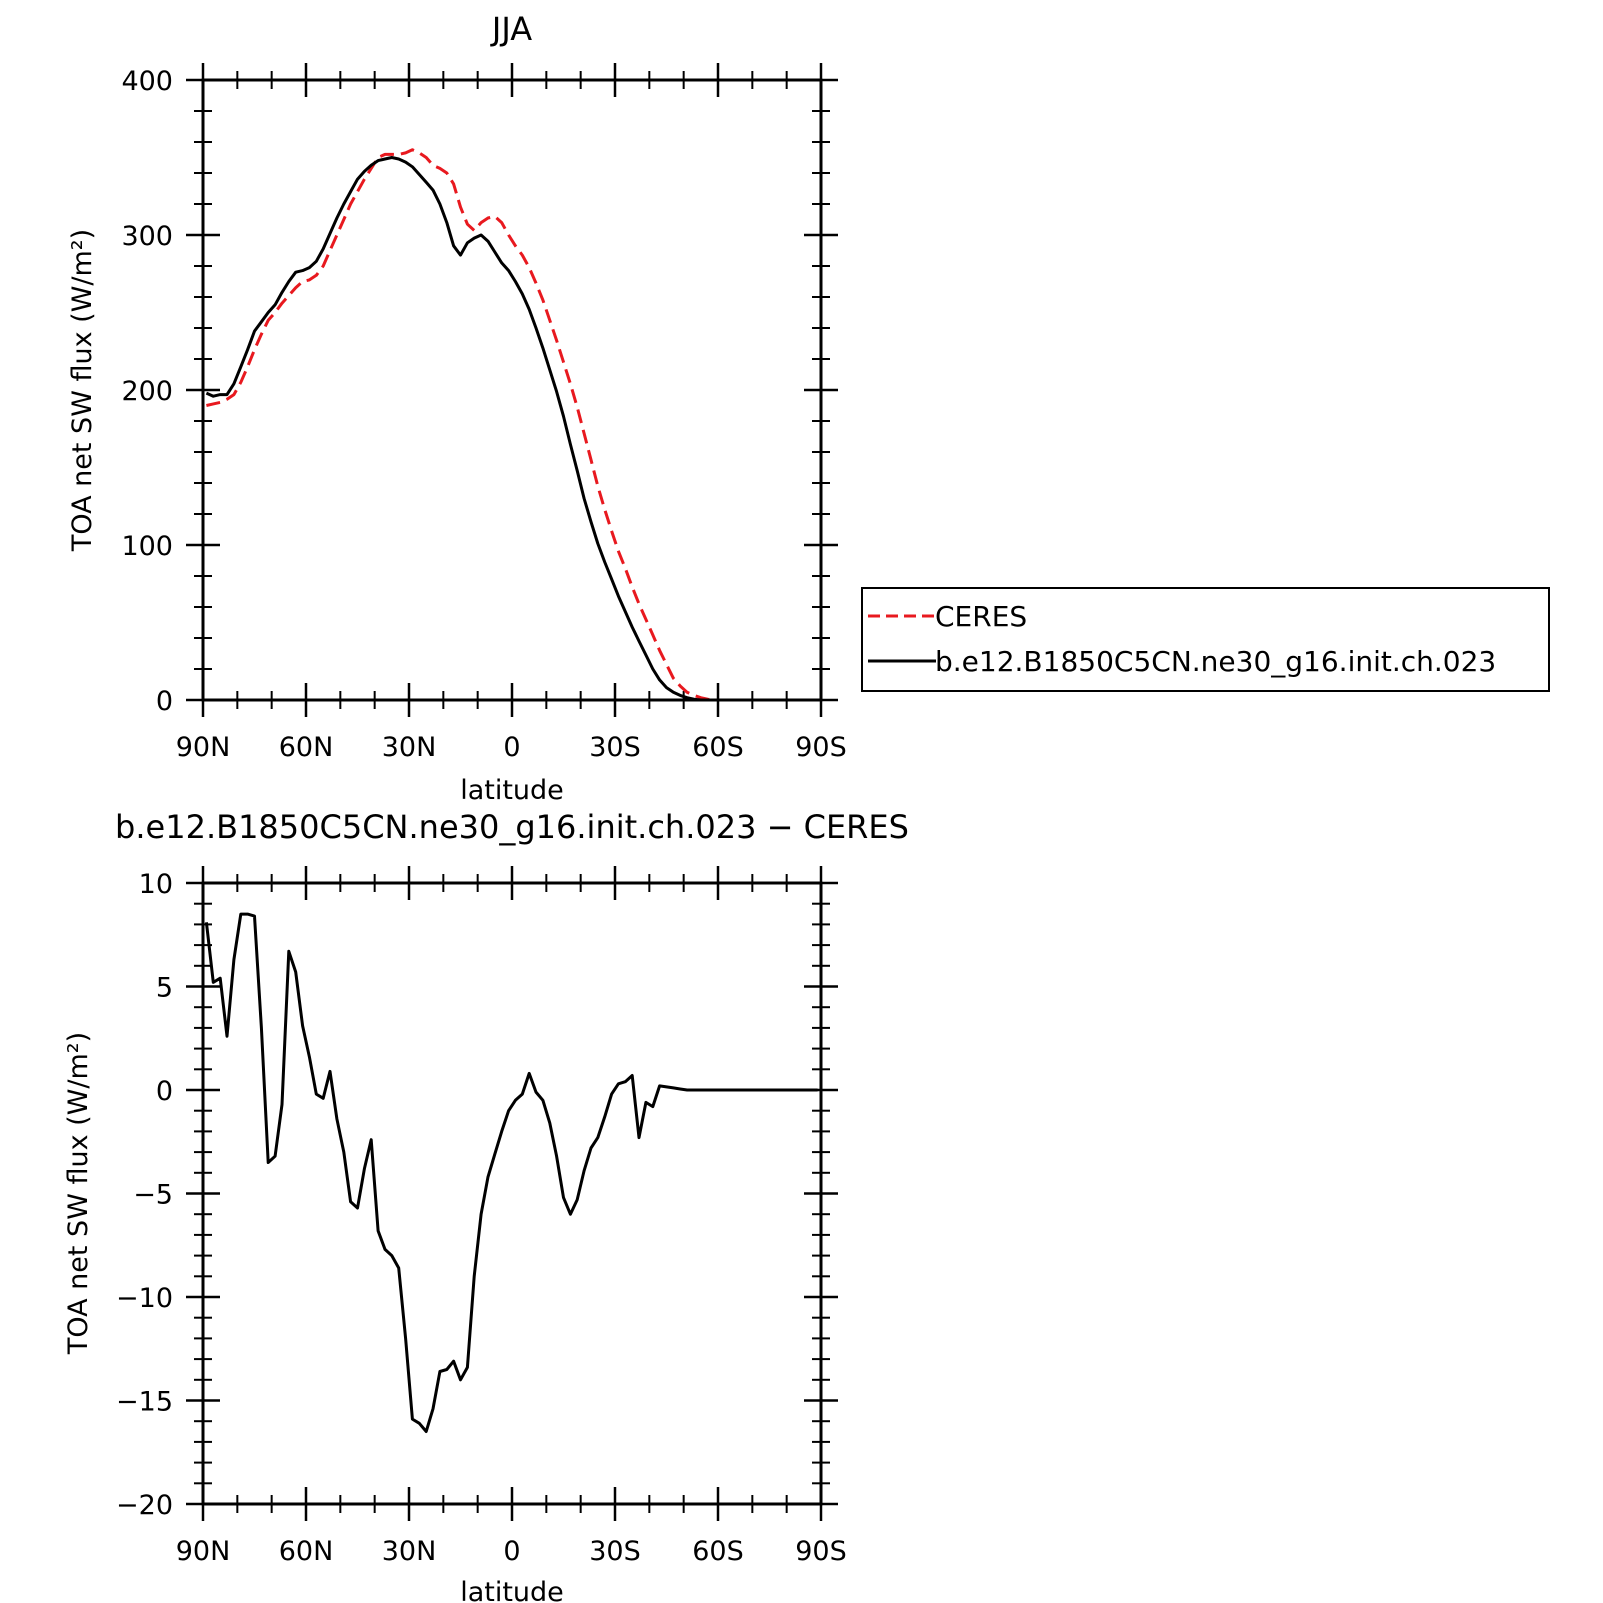  What do you see at coordinates (147, 391) in the screenshot?
I see `top-y-tick-label: 200` at bounding box center [147, 391].